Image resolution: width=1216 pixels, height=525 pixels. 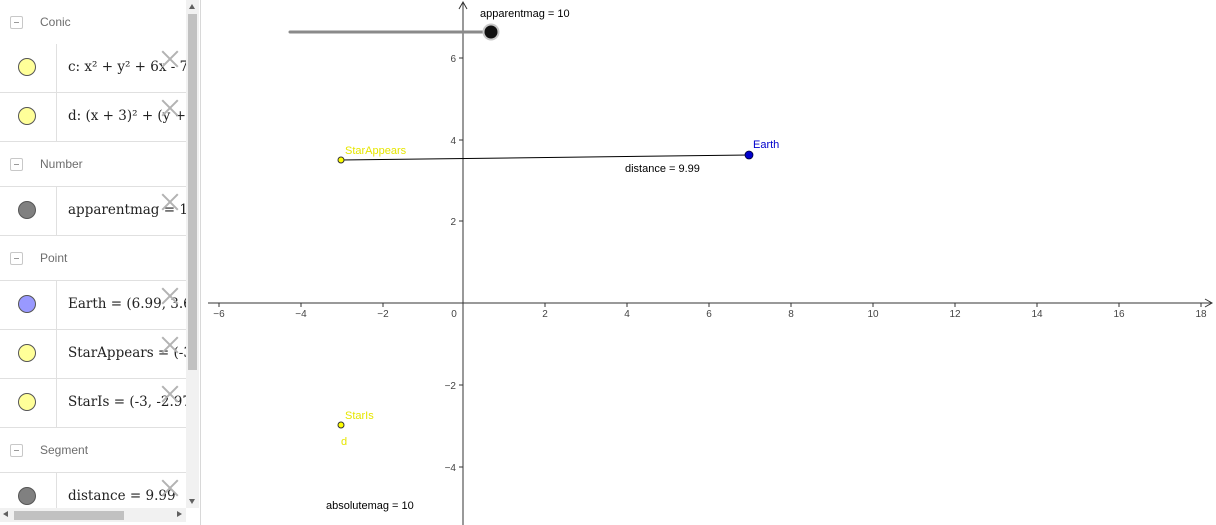 What do you see at coordinates (127, 67) in the screenshot?
I see `algebra-expression: c: x² + y² + 6x - 7.0` at bounding box center [127, 67].